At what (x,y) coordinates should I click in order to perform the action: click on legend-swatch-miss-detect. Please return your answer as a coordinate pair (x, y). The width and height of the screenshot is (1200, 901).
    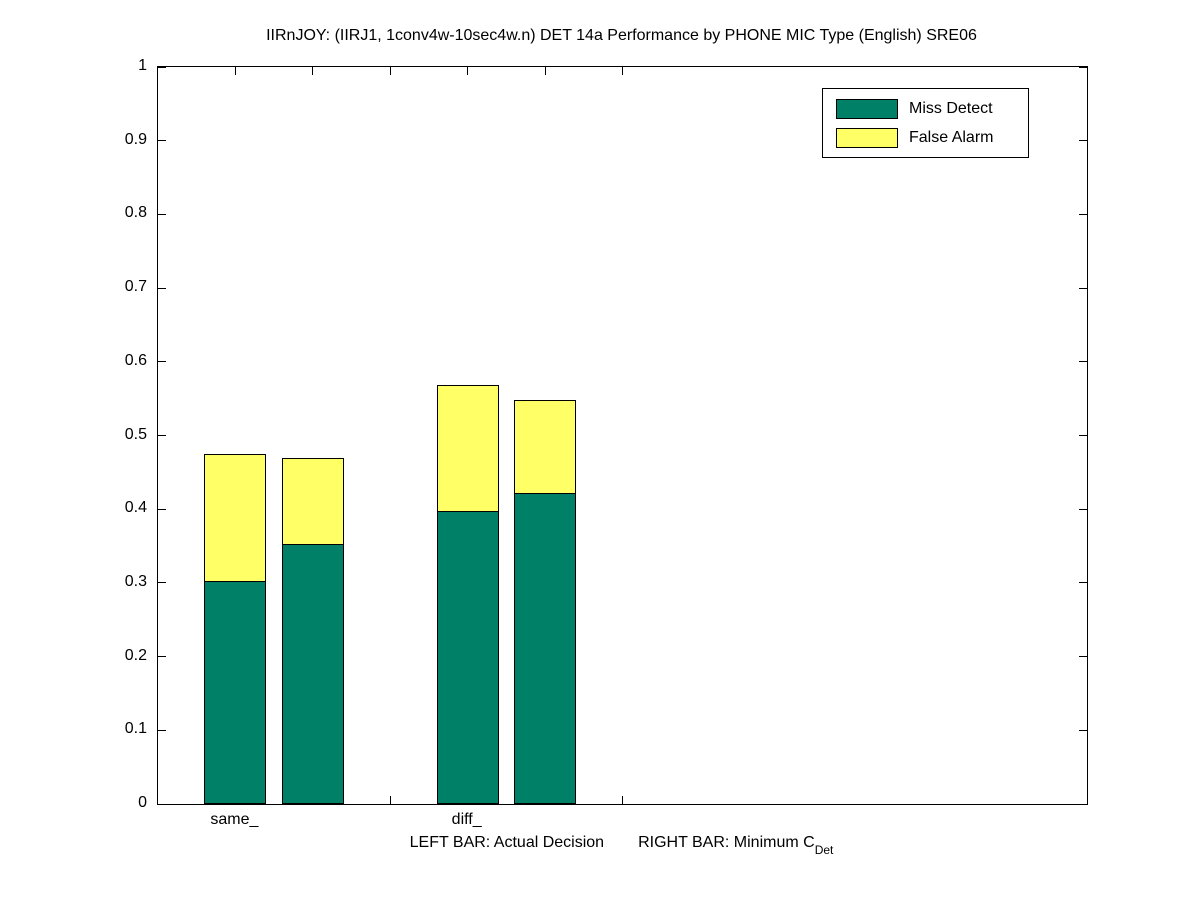
    Looking at the image, I should click on (867, 109).